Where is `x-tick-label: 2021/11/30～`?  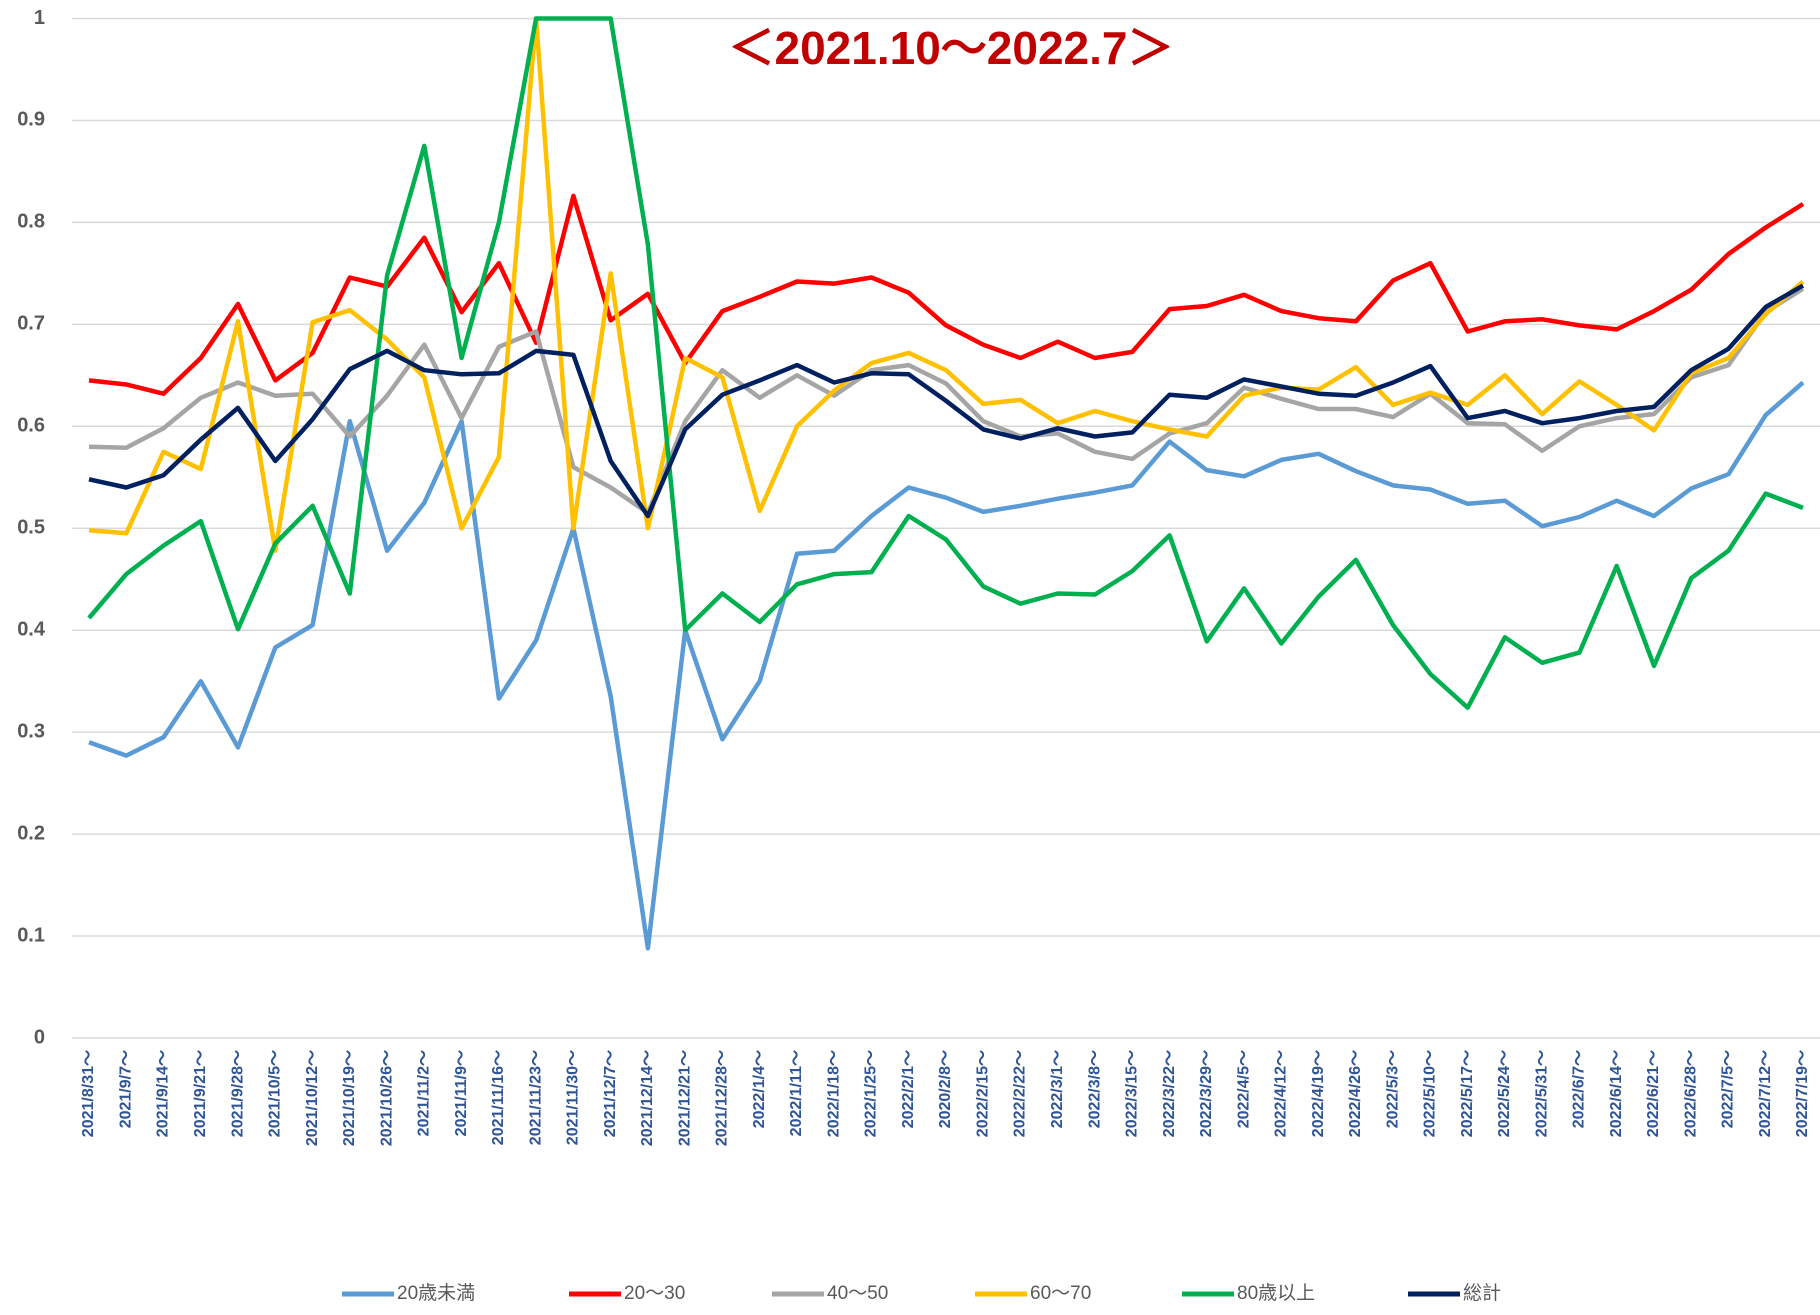
x-tick-label: 2021/11/30～ is located at coordinates (573, 1097).